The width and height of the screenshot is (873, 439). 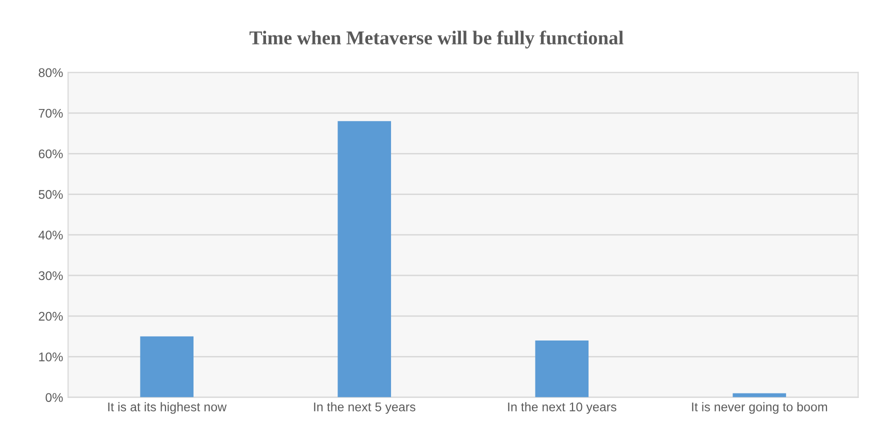 What do you see at coordinates (50, 316) in the screenshot?
I see `y-tick-label: 20%` at bounding box center [50, 316].